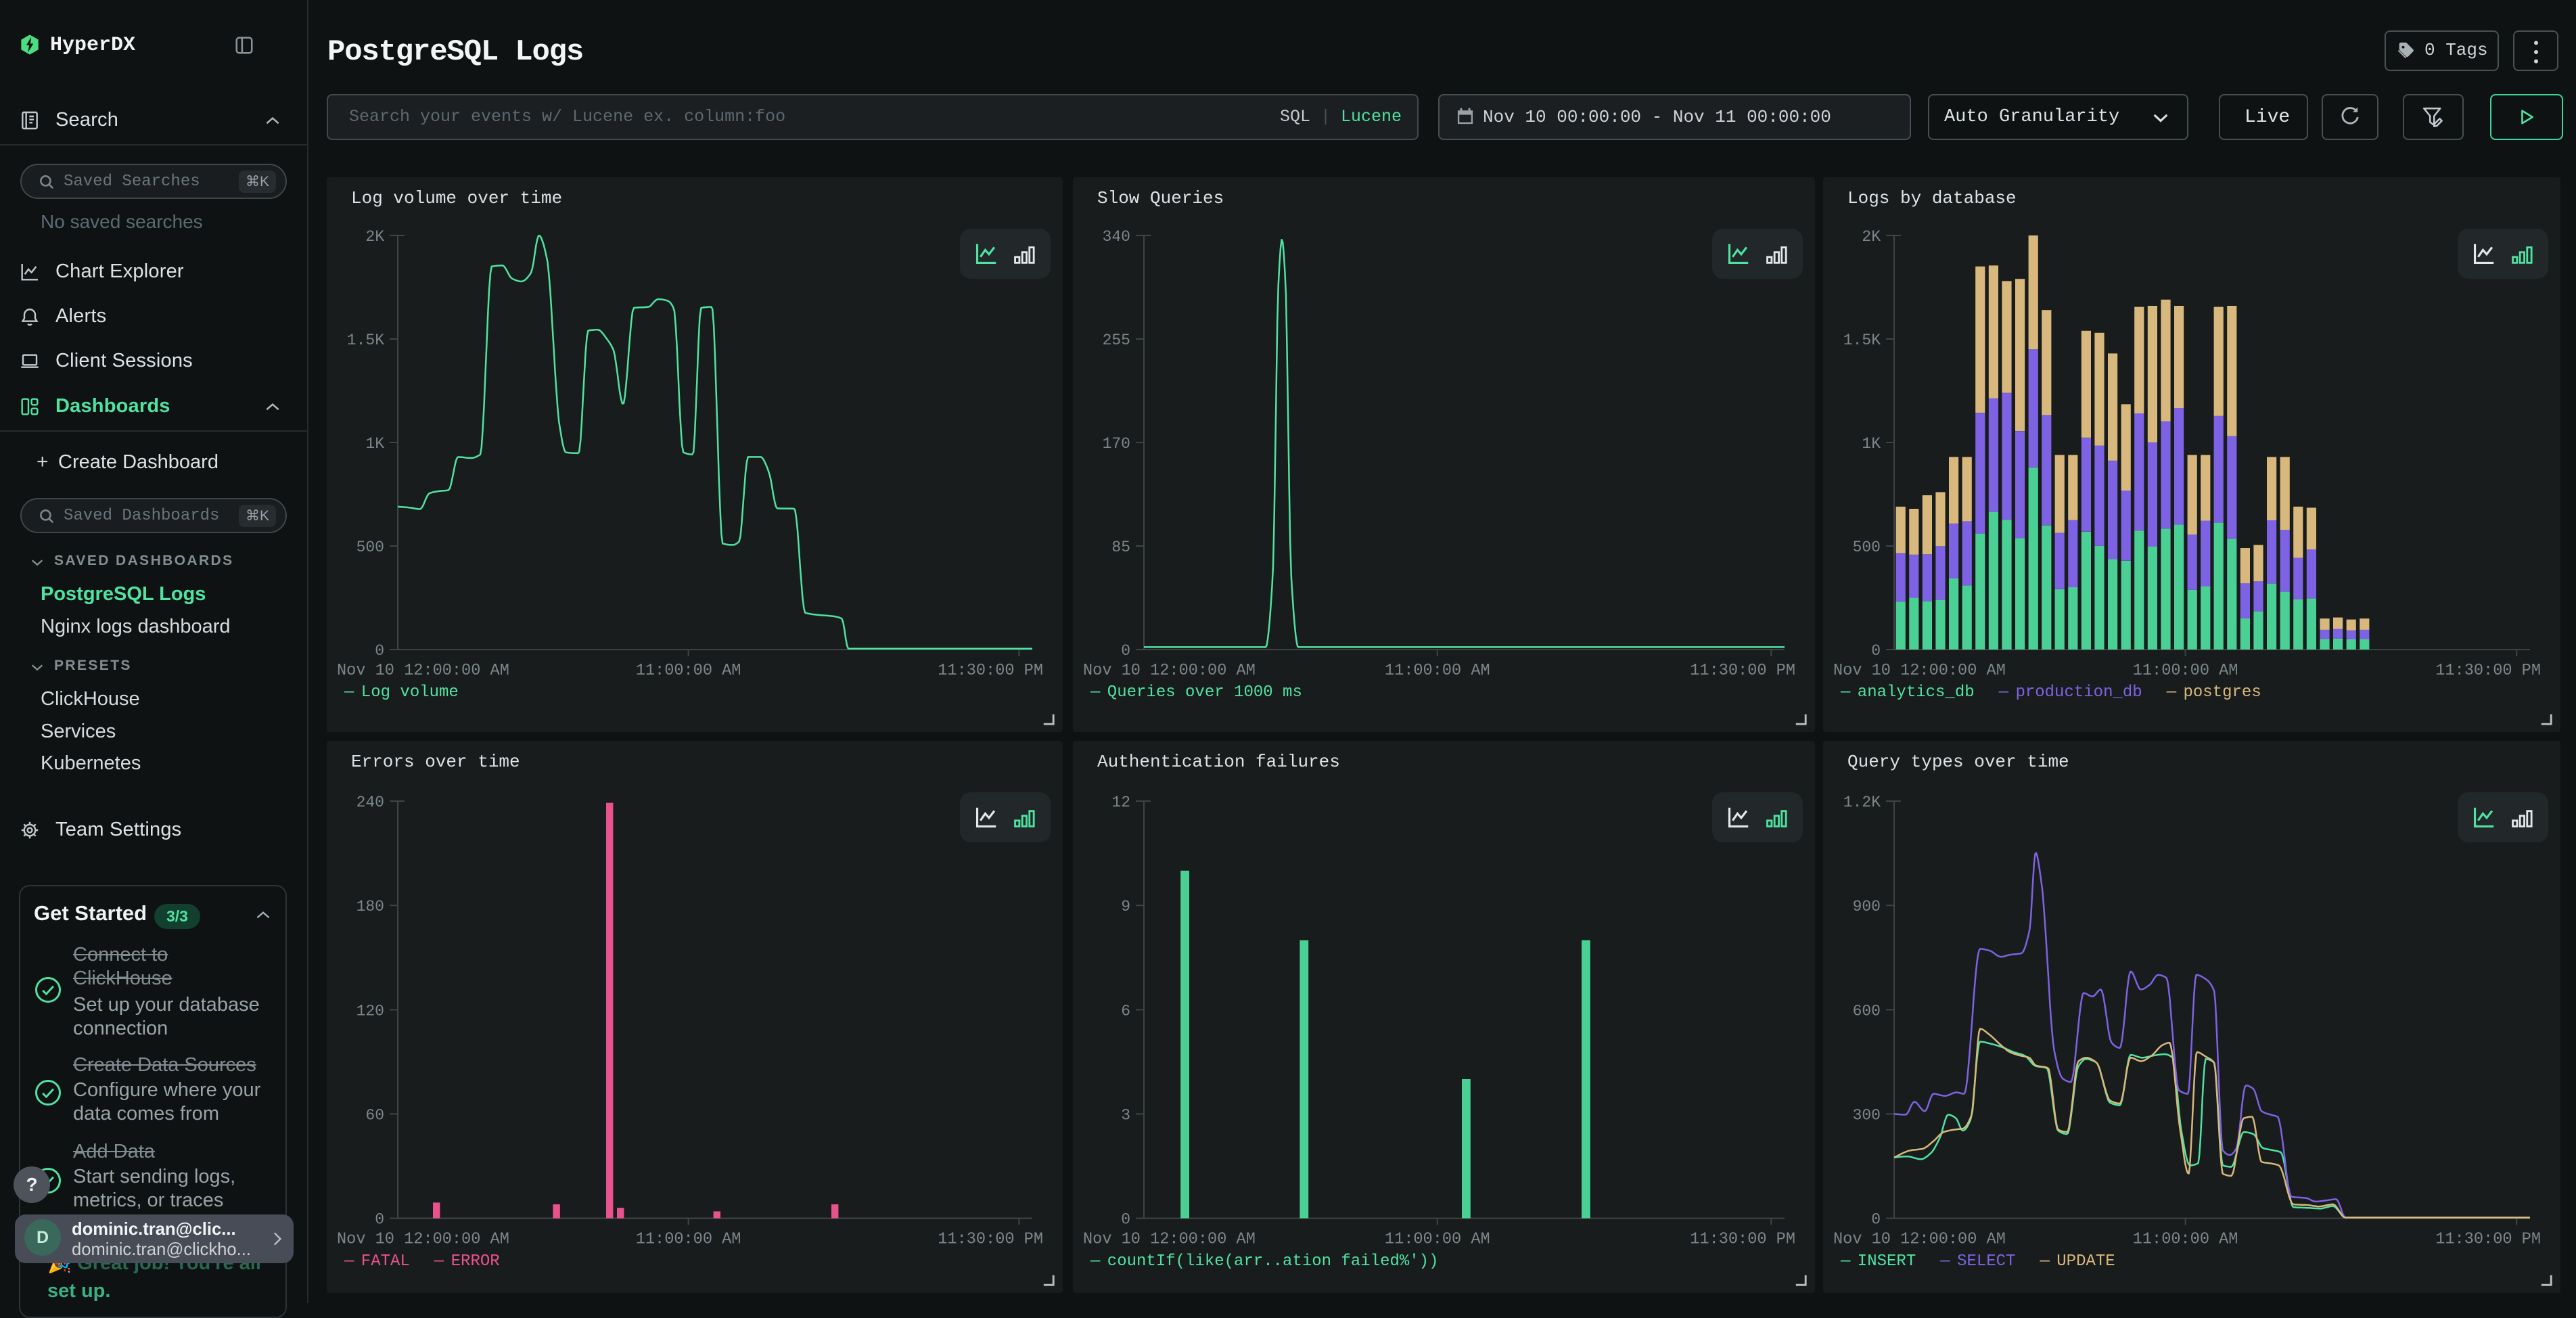 The height and width of the screenshot is (1318, 2576). Describe the element at coordinates (370, 802) in the screenshot. I see `svg-text: 240` at that location.